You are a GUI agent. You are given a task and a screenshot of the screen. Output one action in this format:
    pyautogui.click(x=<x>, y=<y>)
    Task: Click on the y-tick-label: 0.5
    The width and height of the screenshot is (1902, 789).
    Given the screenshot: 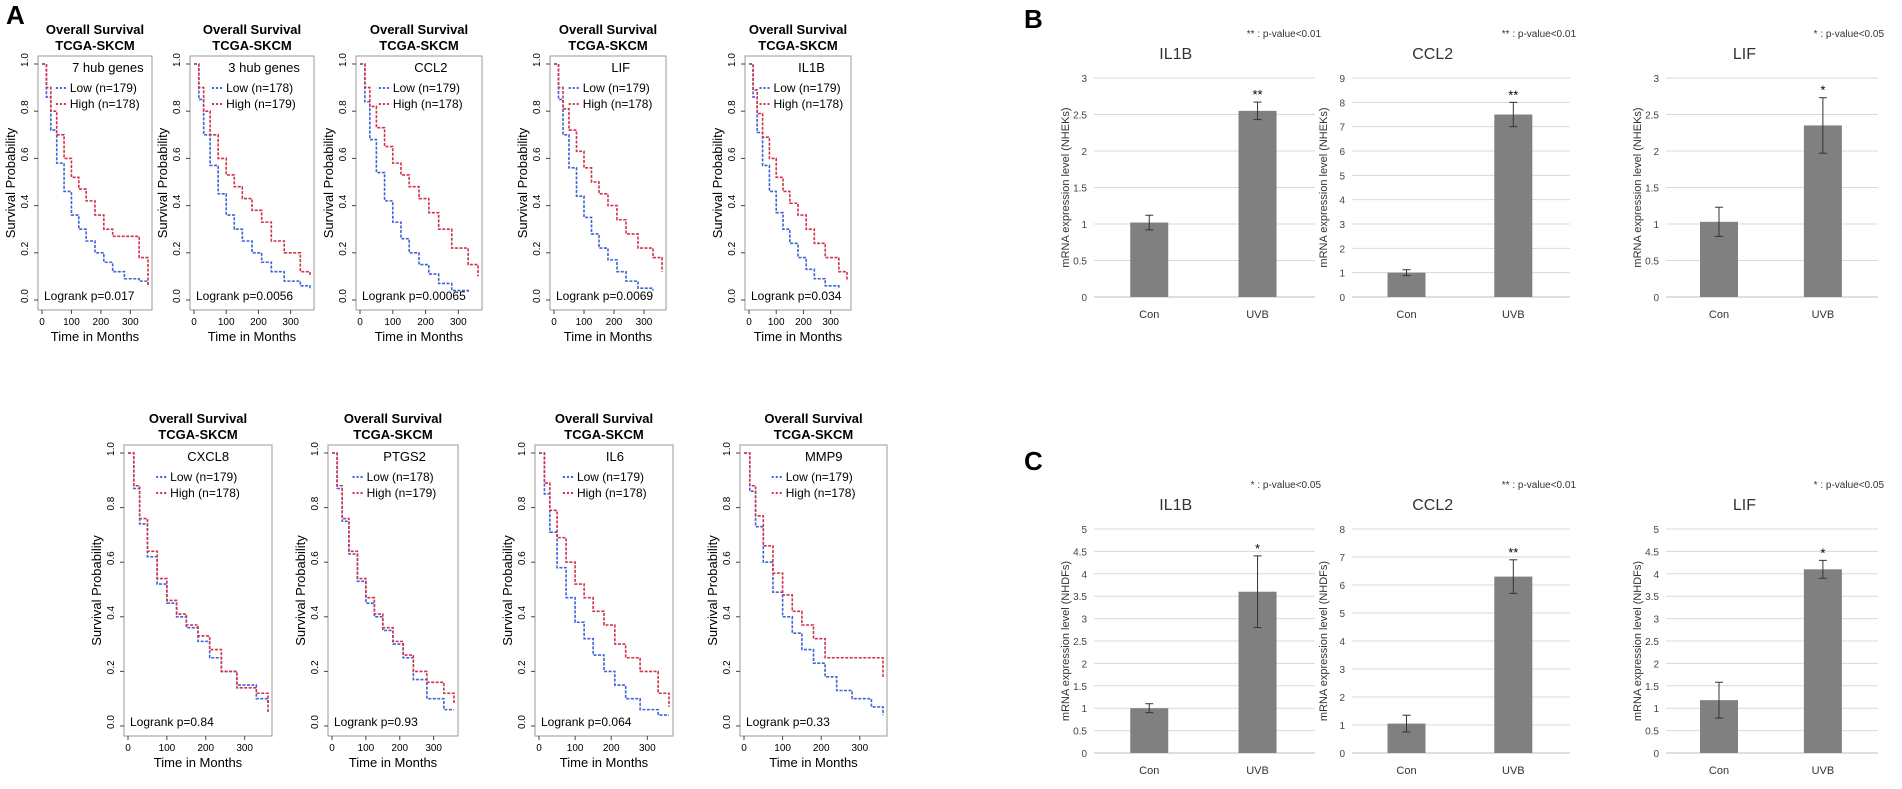 What is the action you would take?
    pyautogui.click(x=1652, y=732)
    